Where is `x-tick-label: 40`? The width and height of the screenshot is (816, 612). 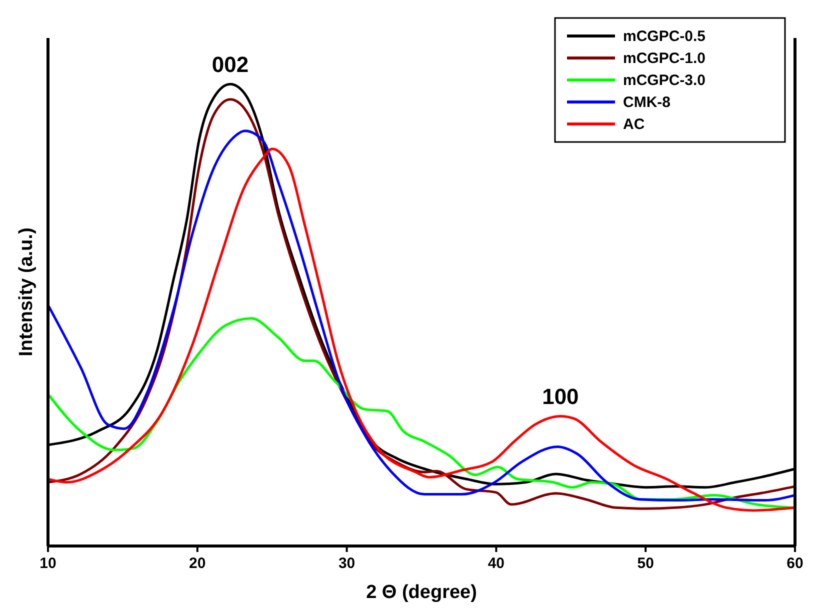 x-tick-label: 40 is located at coordinates (496, 563).